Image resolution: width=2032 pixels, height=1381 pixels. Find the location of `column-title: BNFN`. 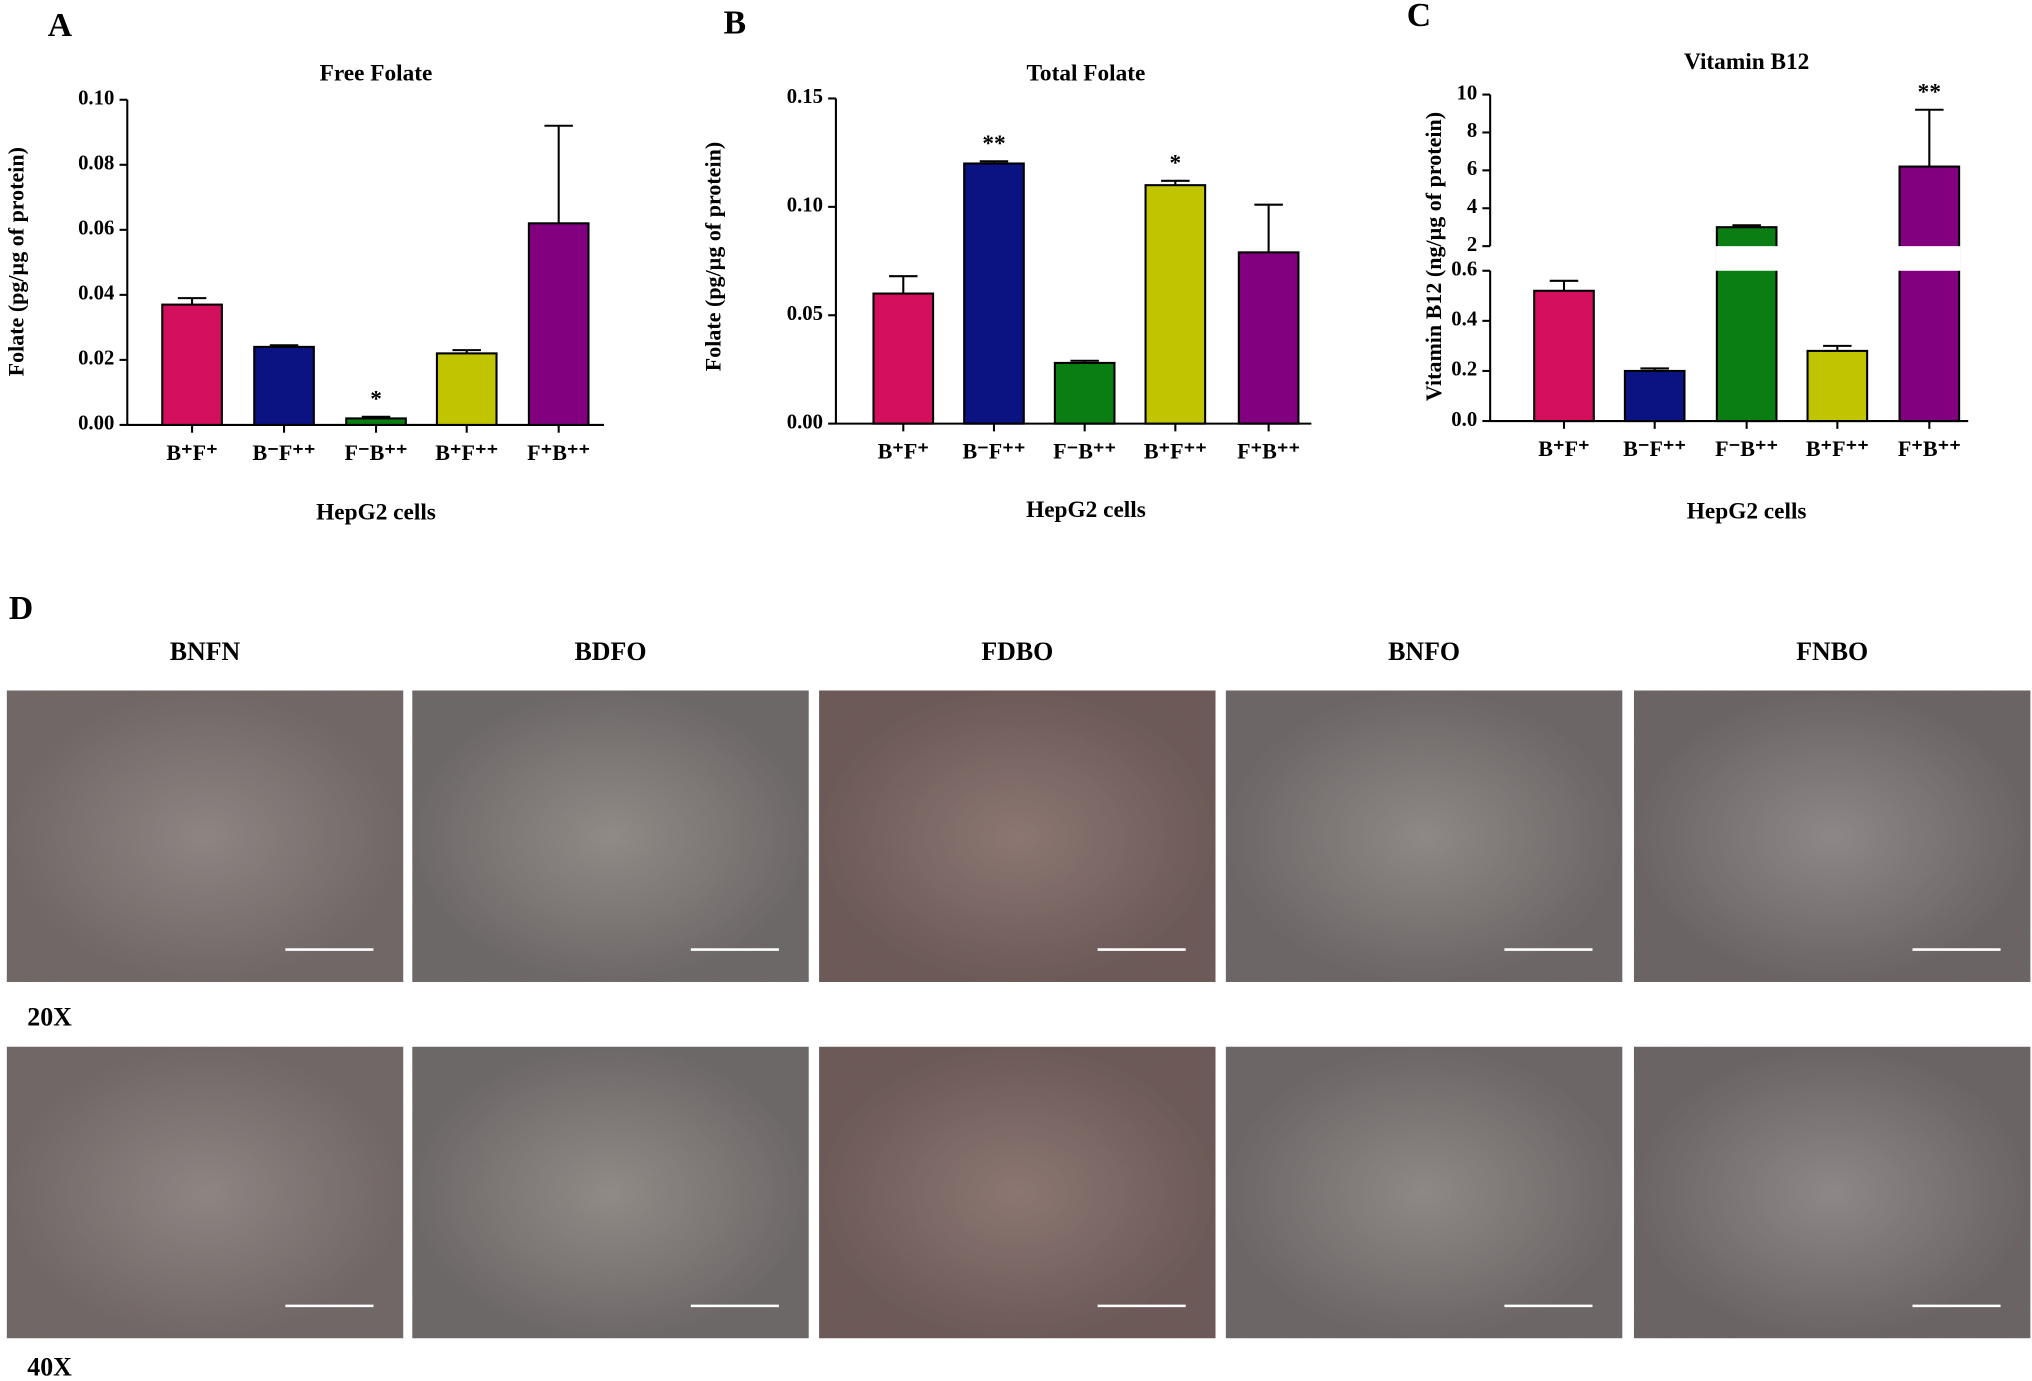

column-title: BNFN is located at coordinates (205, 651).